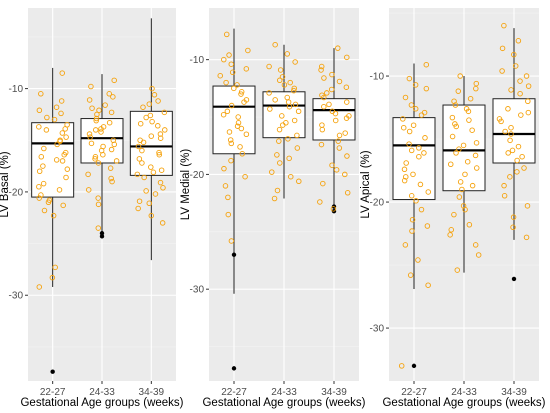  I want to click on y-tick-label: -30, so click(16, 296).